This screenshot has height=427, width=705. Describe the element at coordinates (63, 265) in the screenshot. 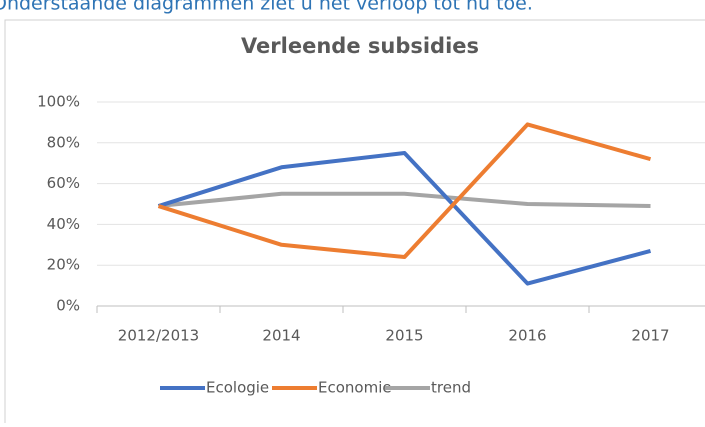

I see `y-tick-label: 20%` at that location.